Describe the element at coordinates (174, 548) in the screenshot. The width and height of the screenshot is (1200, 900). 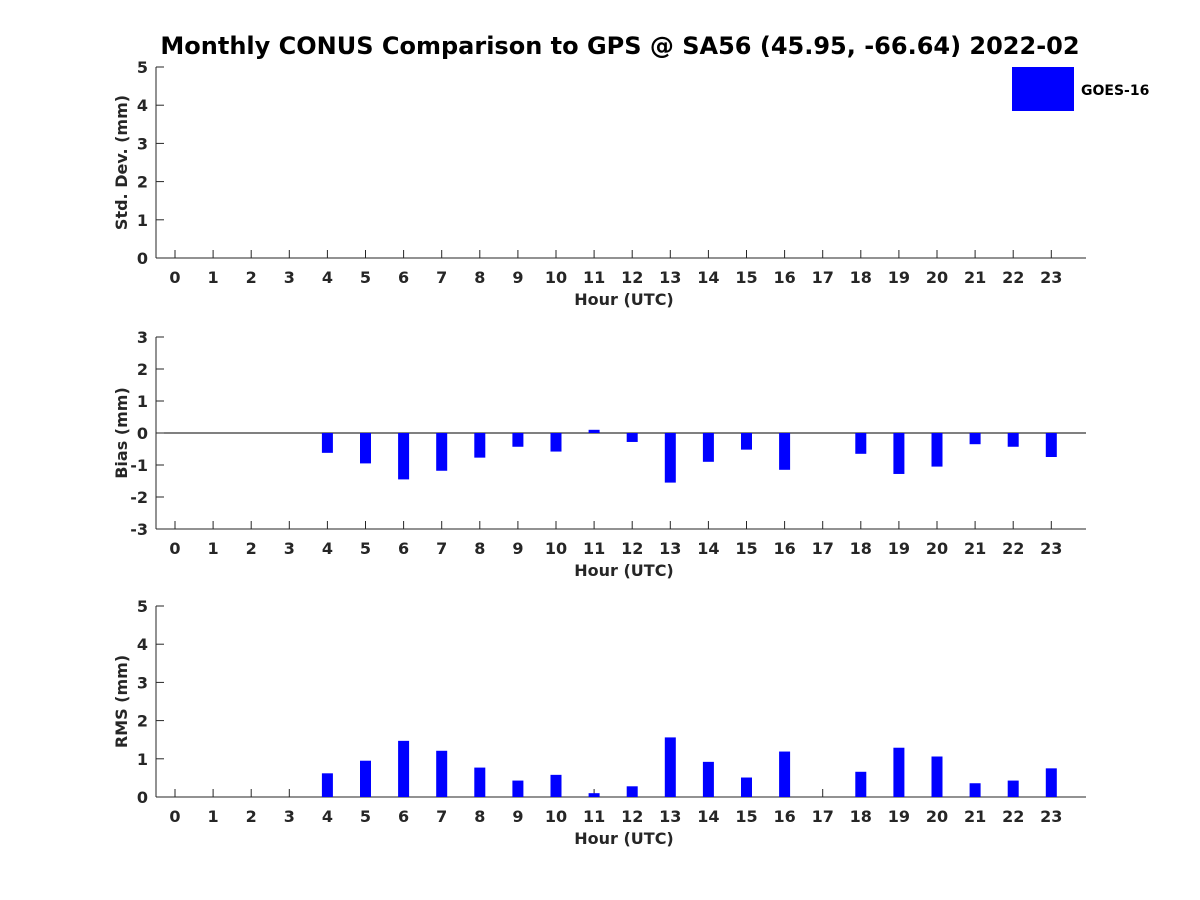
I see `bias-x-tick-label: 0` at that location.